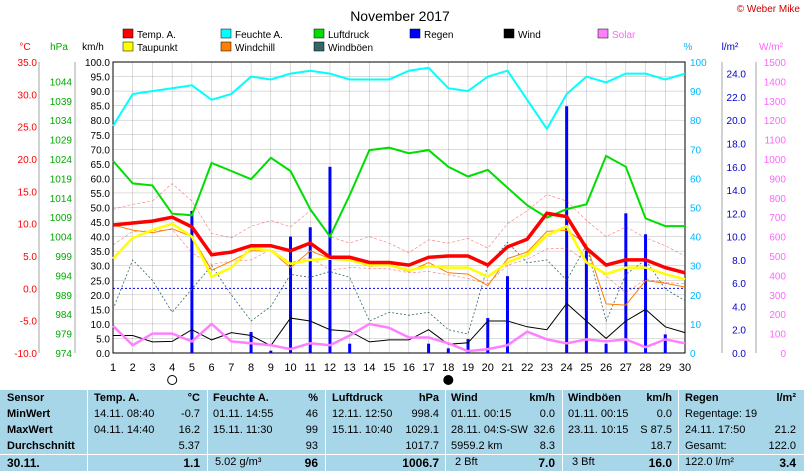 This screenshot has height=472, width=810. What do you see at coordinates (101, 267) in the screenshot?
I see `wind-tick: 30.0` at bounding box center [101, 267].